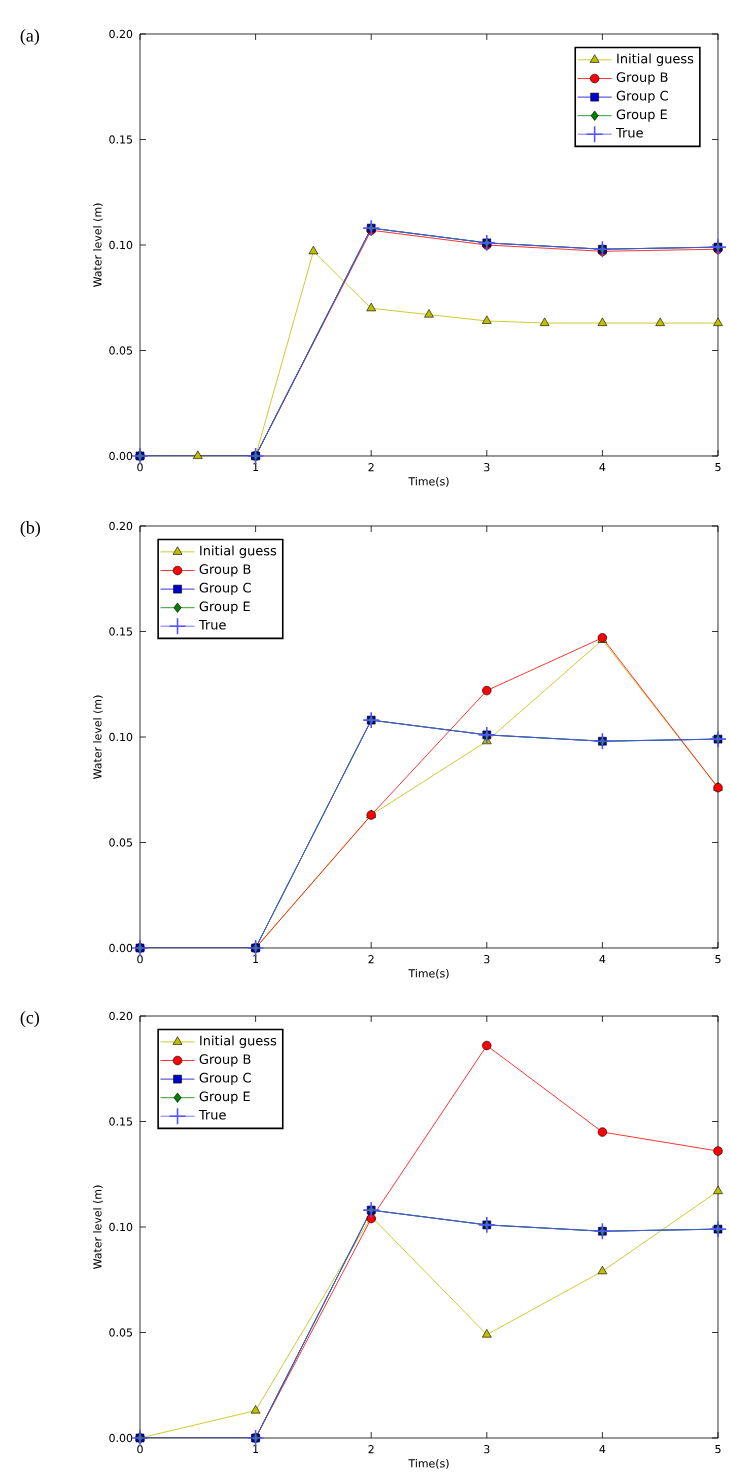 The height and width of the screenshot is (1482, 730). I want to click on chart-title: (a), so click(29, 37).